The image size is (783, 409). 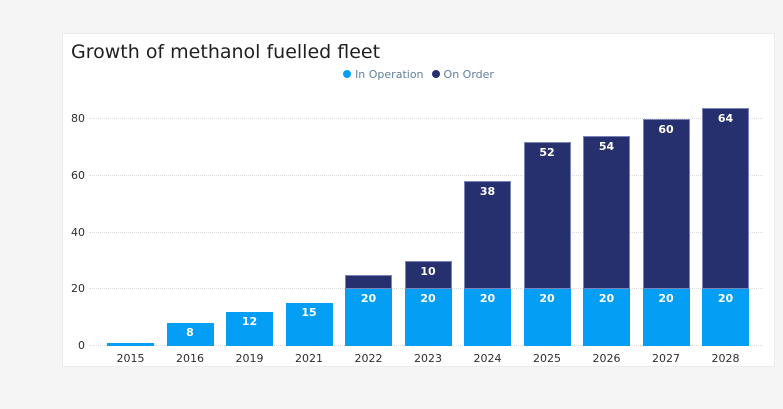 What do you see at coordinates (249, 358) in the screenshot?
I see `x-axis-label: 2019` at bounding box center [249, 358].